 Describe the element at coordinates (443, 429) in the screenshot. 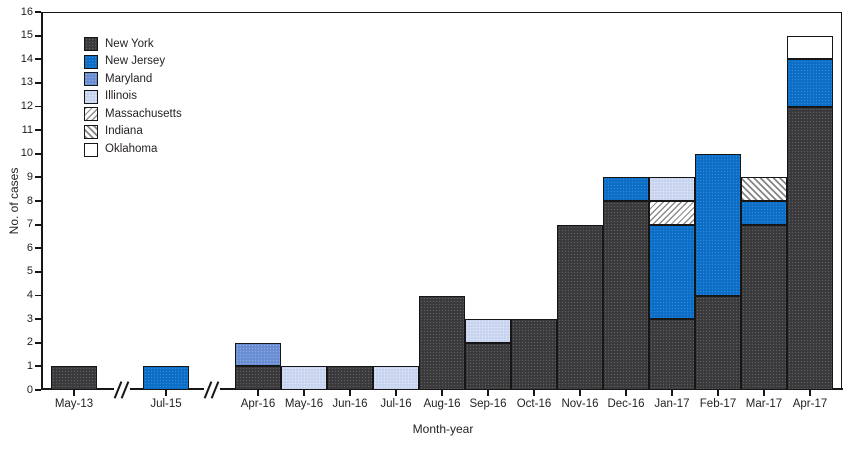

I see `x-axis-title: Month-year` at that location.